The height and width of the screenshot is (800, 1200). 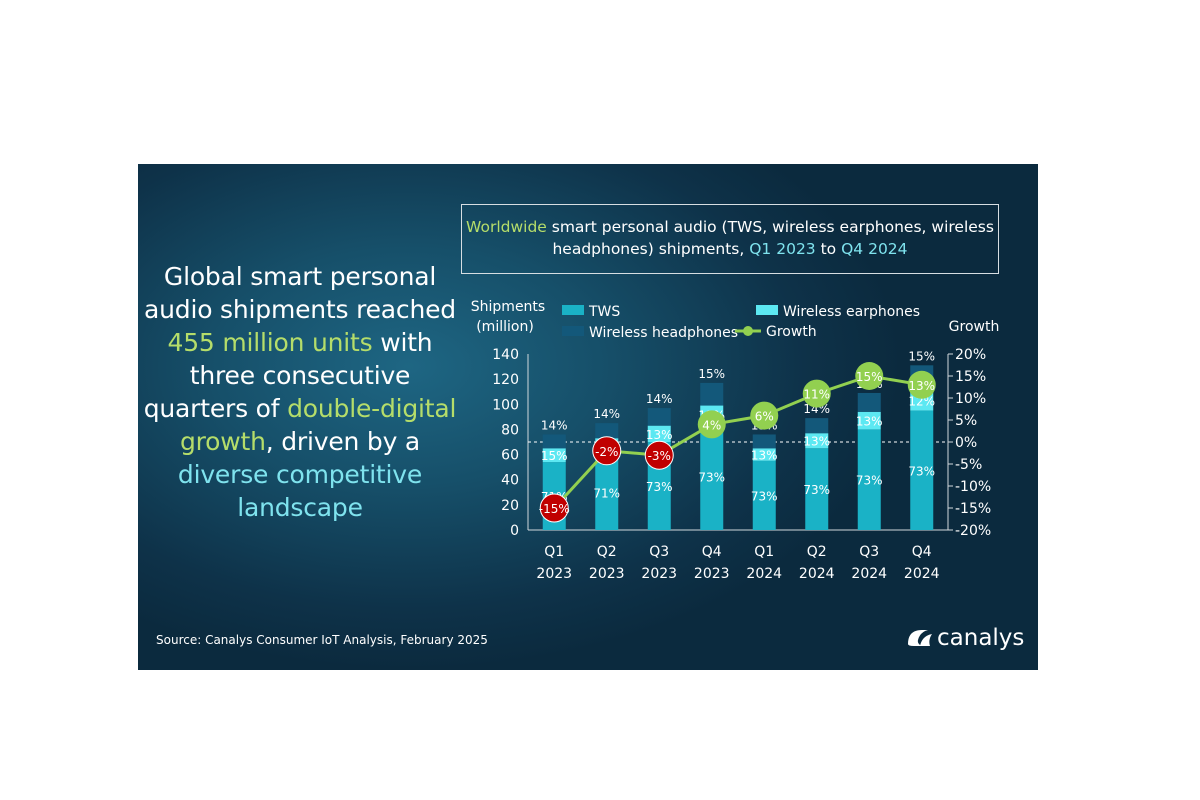 What do you see at coordinates (966, 443) in the screenshot?
I see `y2-tick-label: 0%` at bounding box center [966, 443].